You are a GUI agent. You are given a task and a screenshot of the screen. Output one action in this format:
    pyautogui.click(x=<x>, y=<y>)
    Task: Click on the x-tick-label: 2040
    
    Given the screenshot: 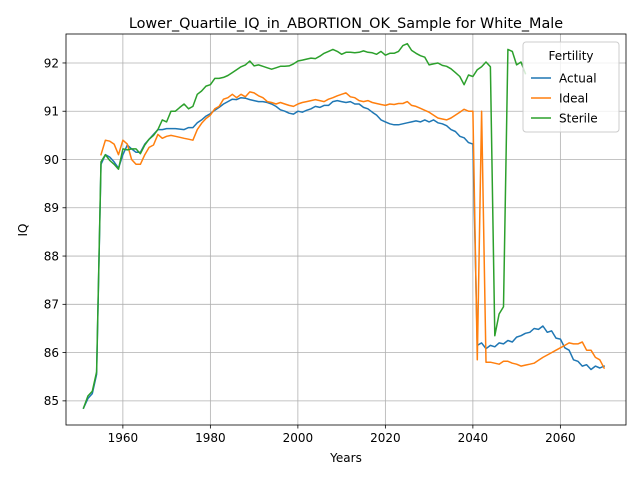 What is the action you would take?
    pyautogui.click(x=473, y=438)
    